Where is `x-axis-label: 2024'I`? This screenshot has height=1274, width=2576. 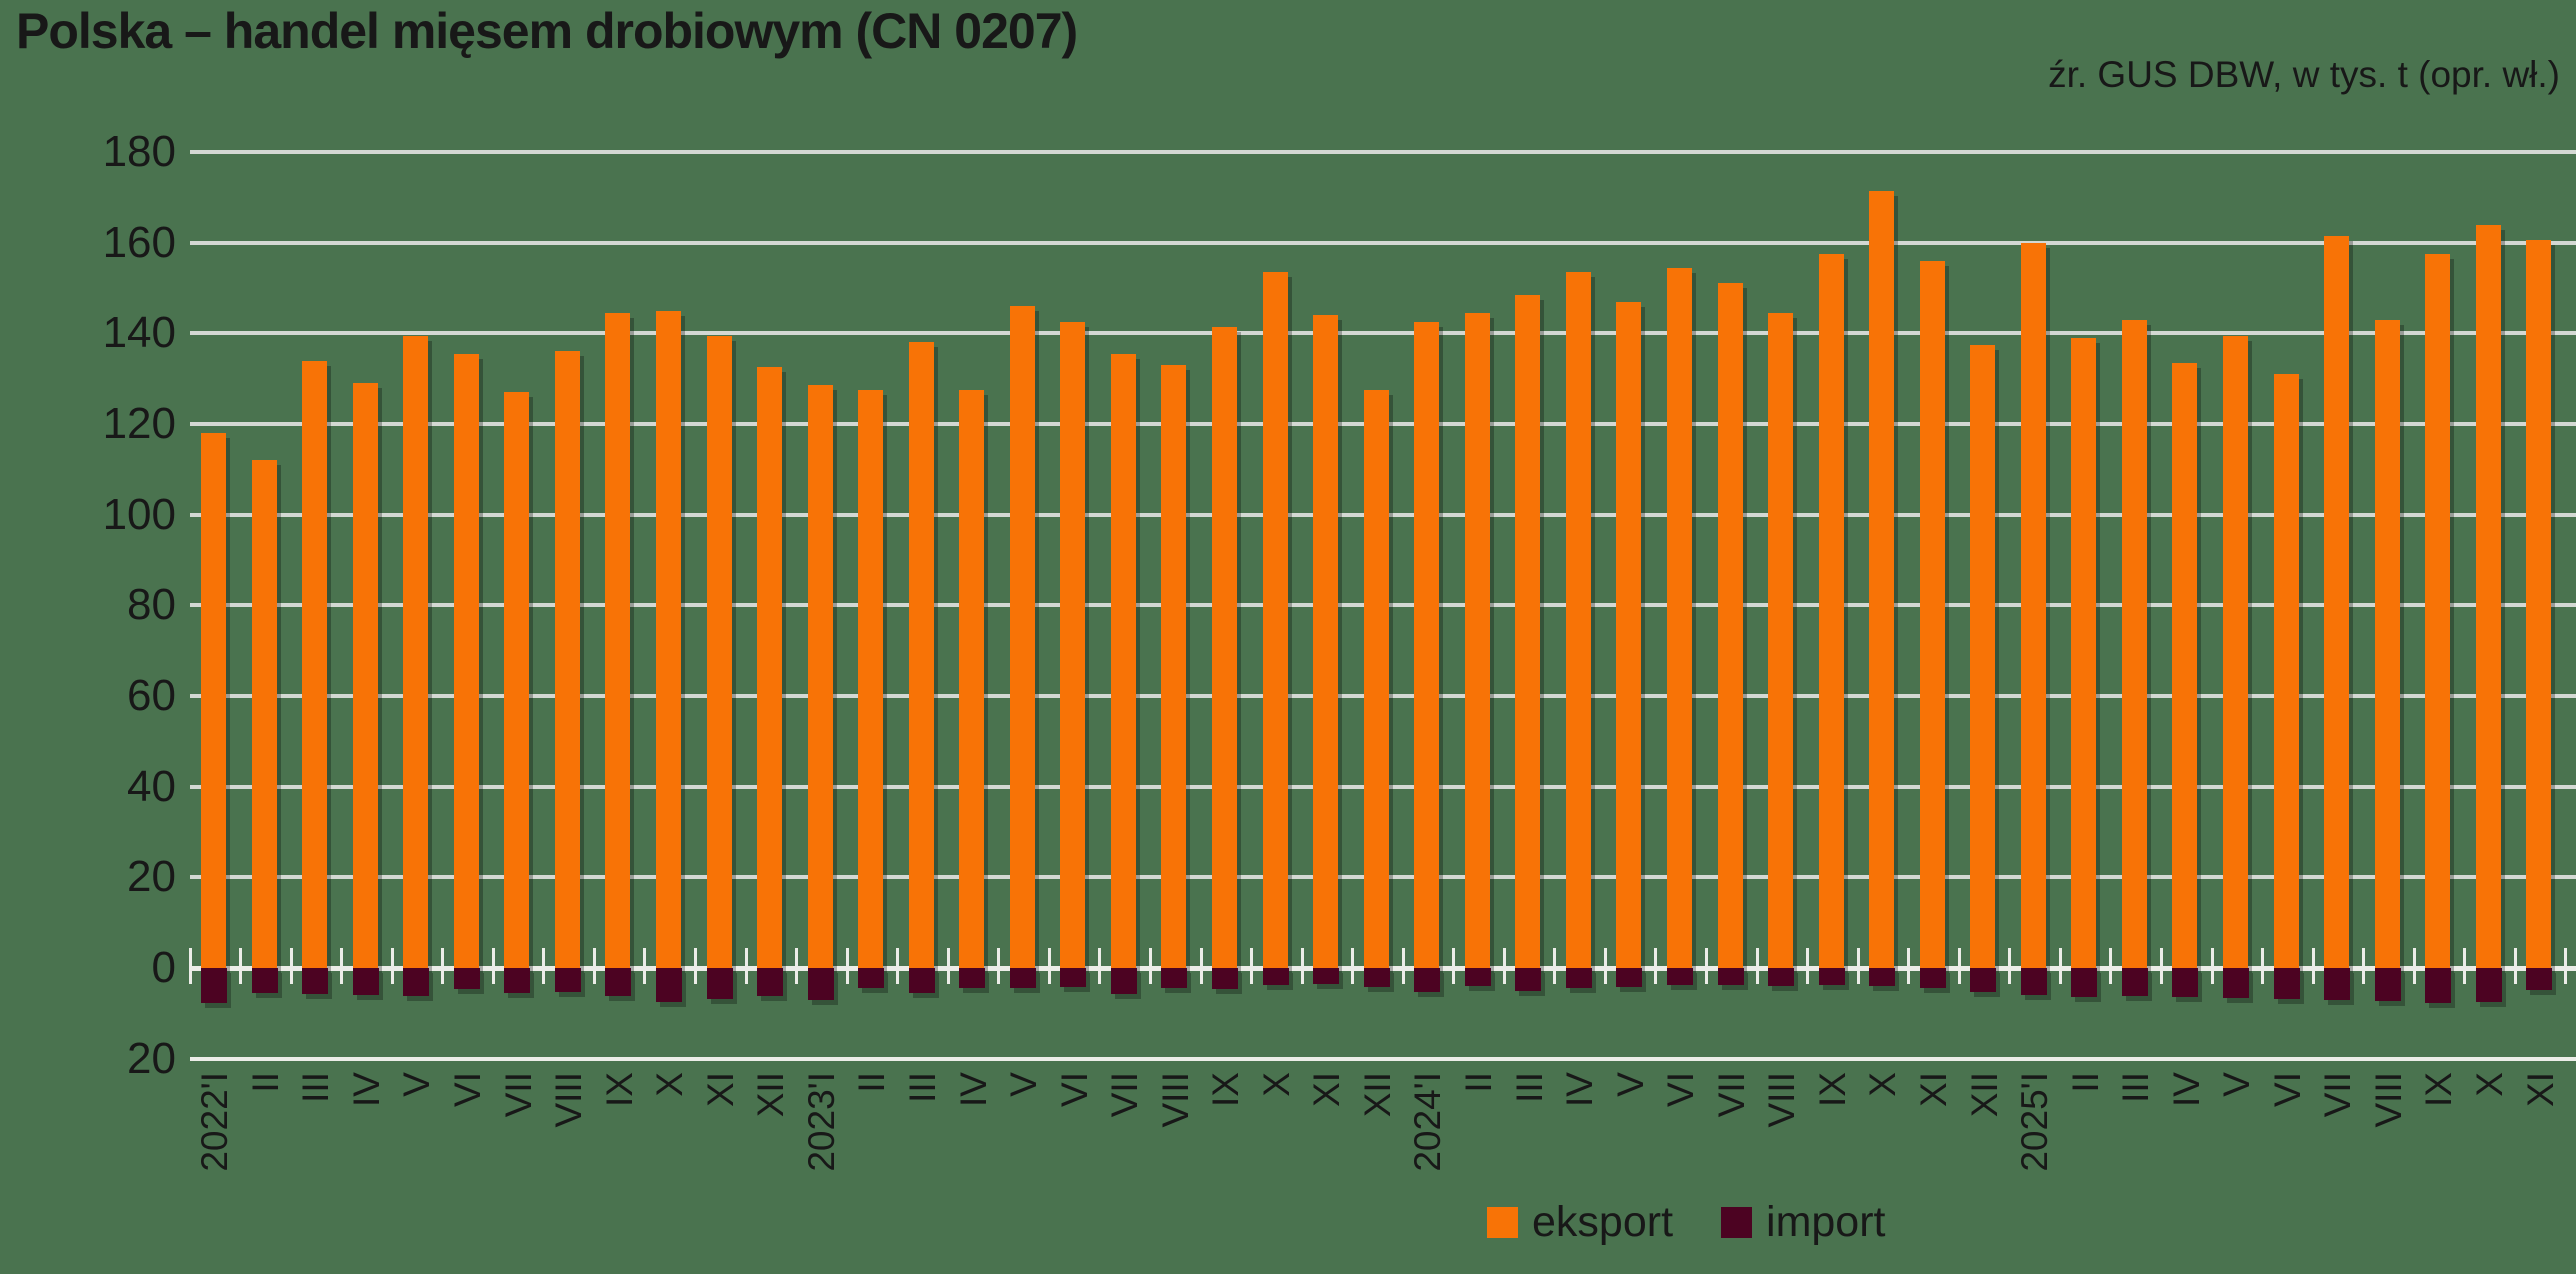 x-axis-label: 2024'I is located at coordinates (1428, 1122).